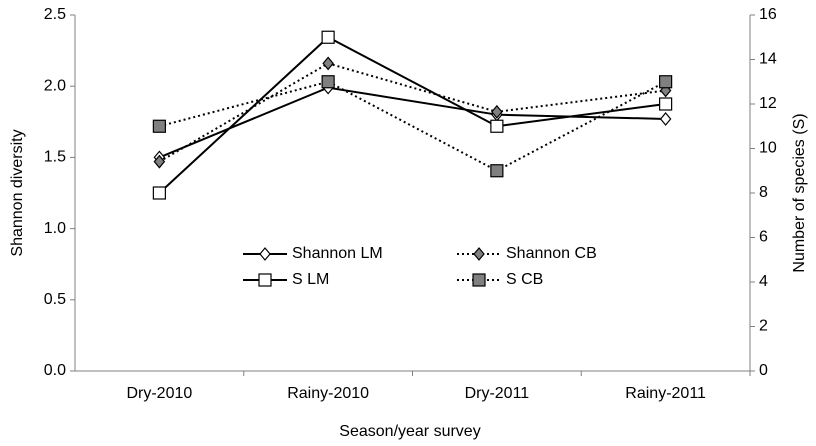  I want to click on legend-label: S LM, so click(310, 279).